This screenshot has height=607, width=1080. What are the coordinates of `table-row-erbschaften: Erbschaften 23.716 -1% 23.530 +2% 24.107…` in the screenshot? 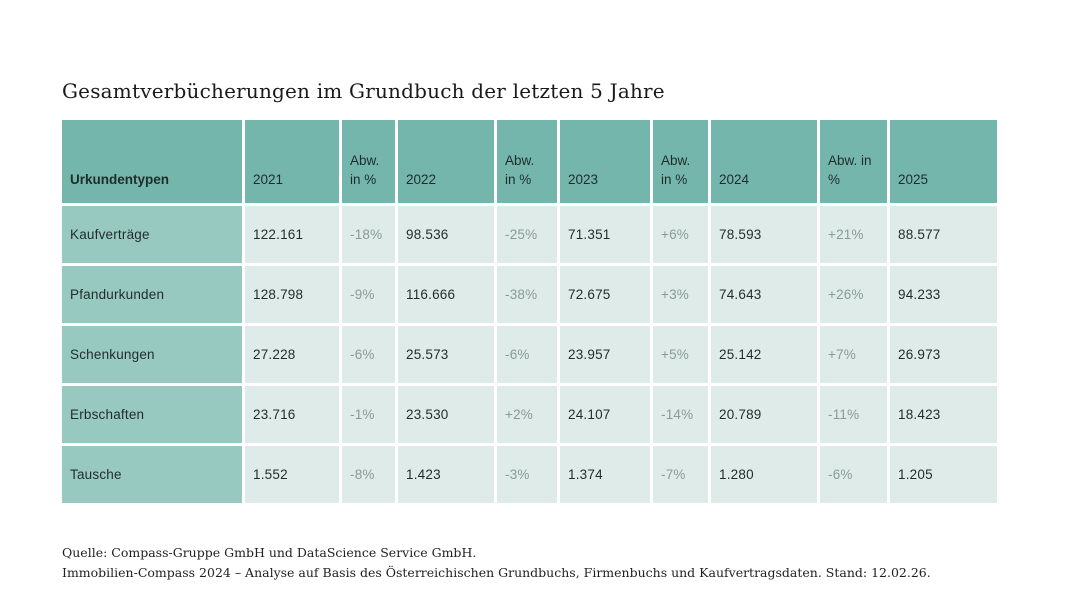 It's located at (529, 414).